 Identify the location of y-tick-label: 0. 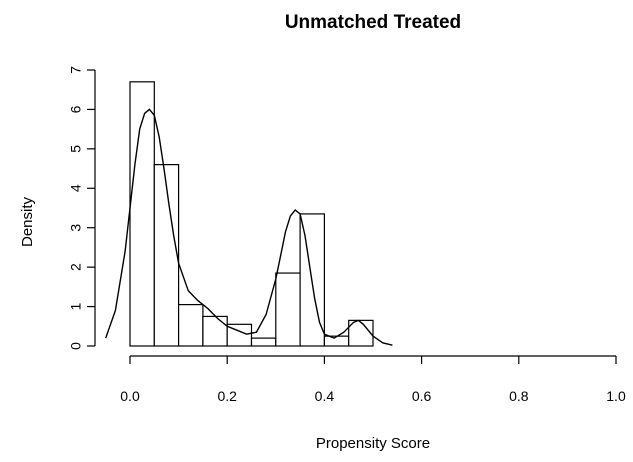
(76, 346).